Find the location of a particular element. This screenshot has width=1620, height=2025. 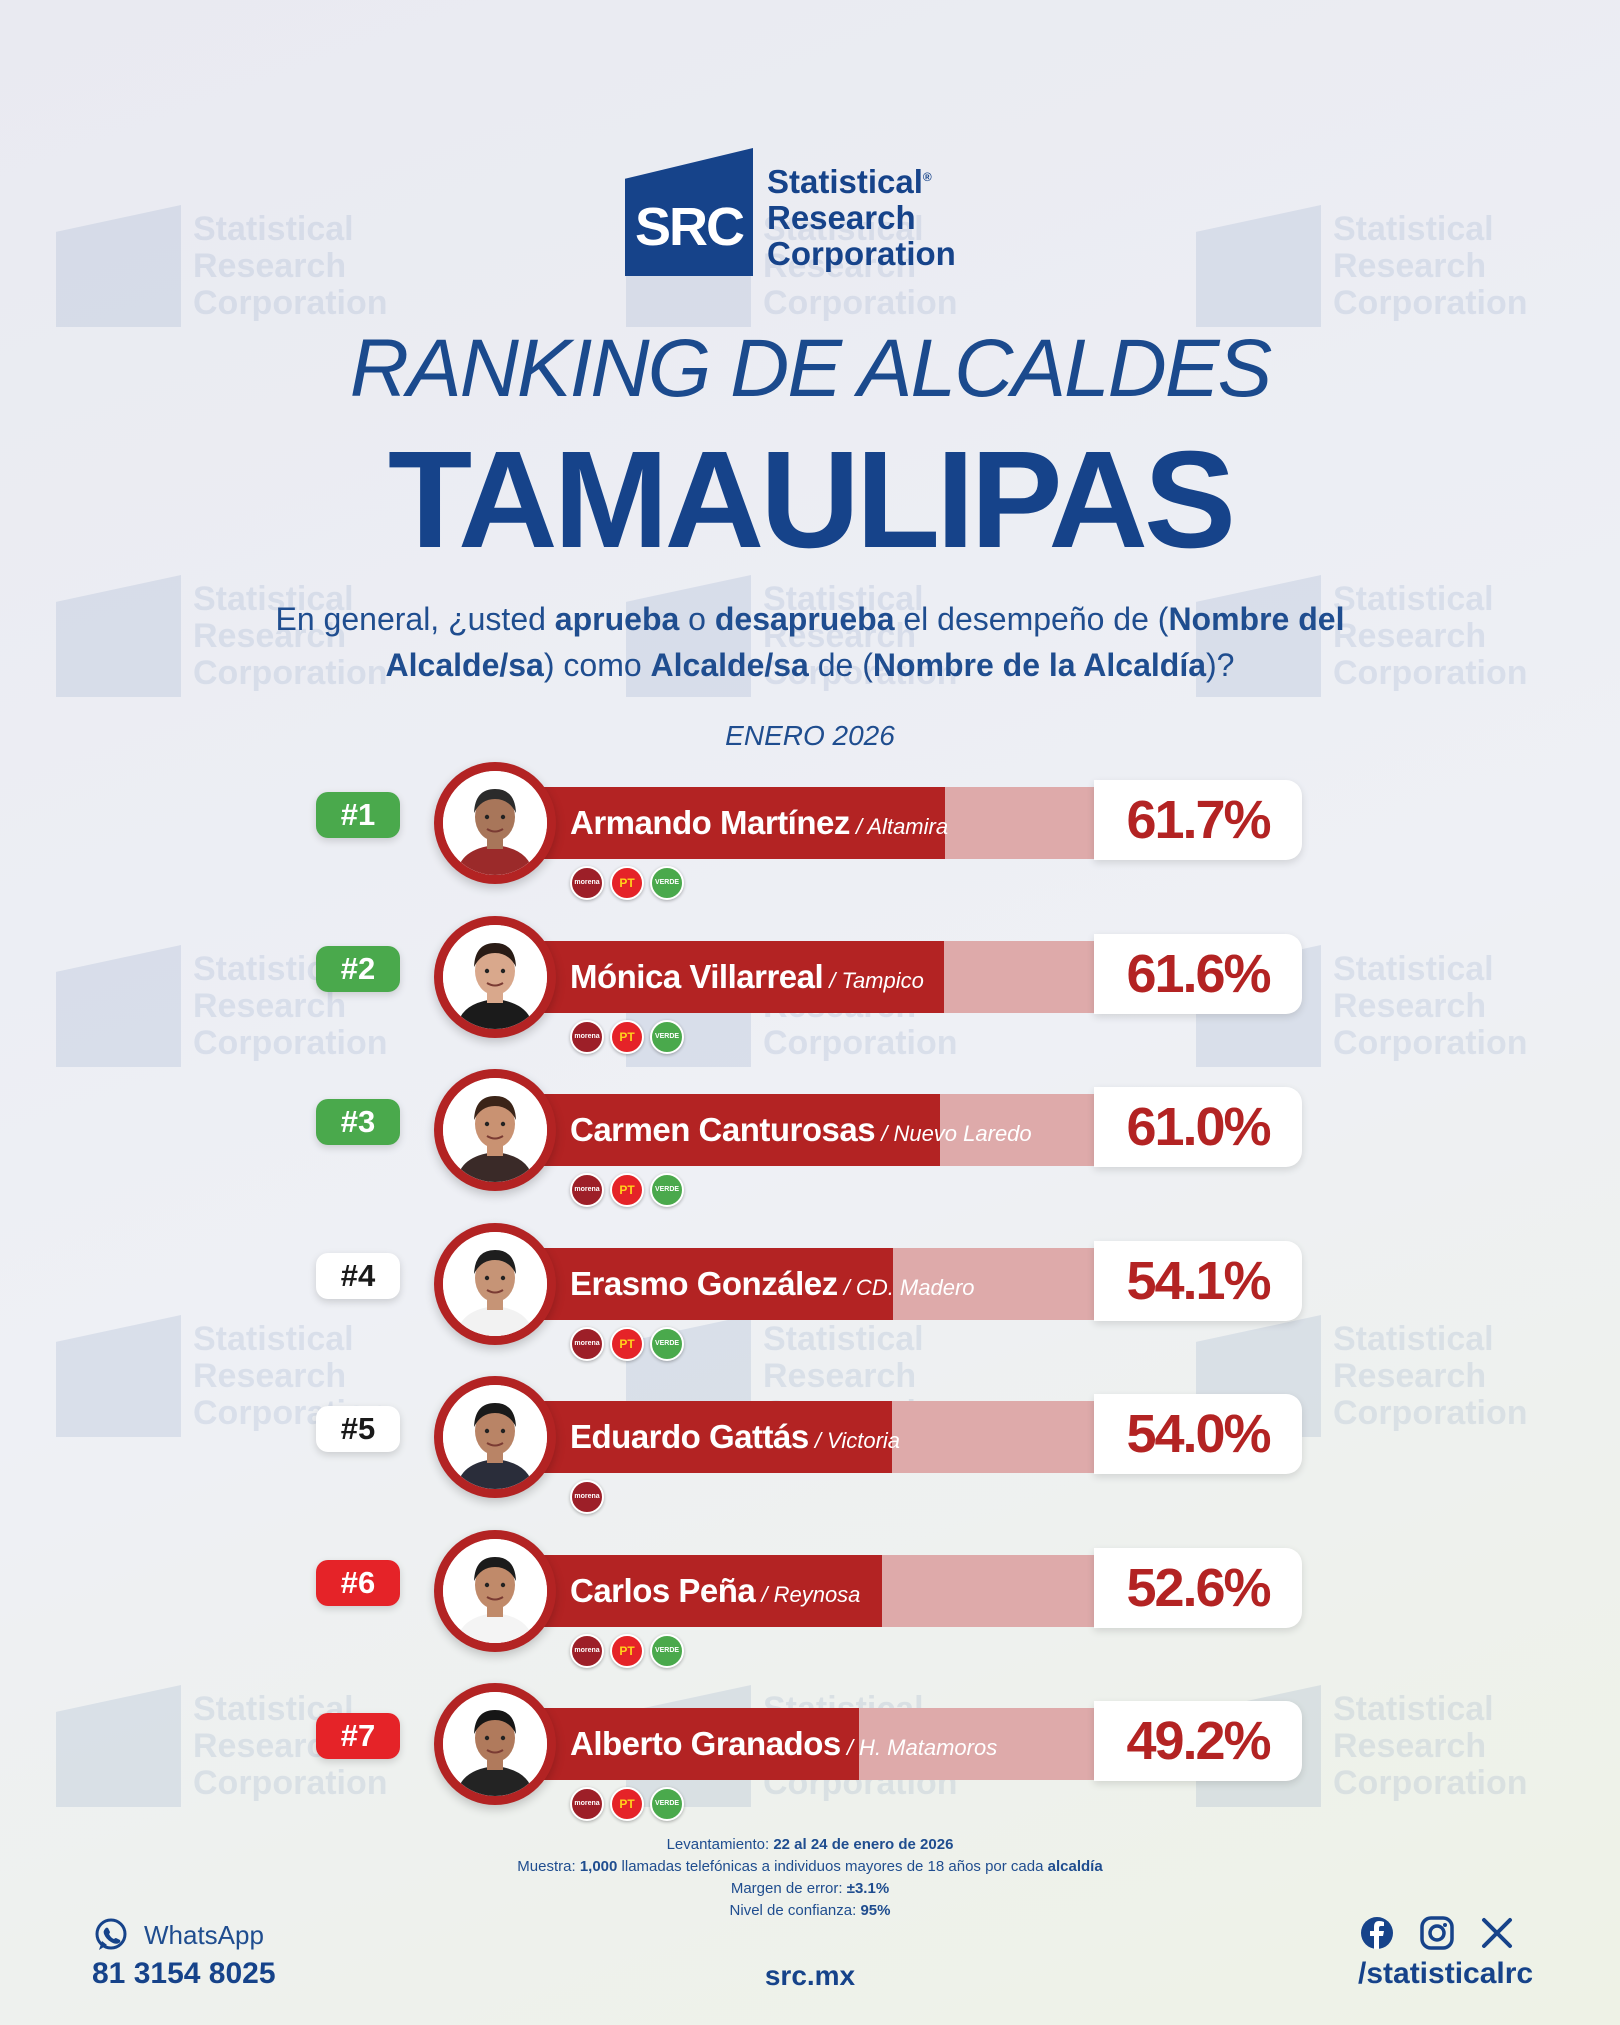

question-bold: desaprueba is located at coordinates (804, 619).